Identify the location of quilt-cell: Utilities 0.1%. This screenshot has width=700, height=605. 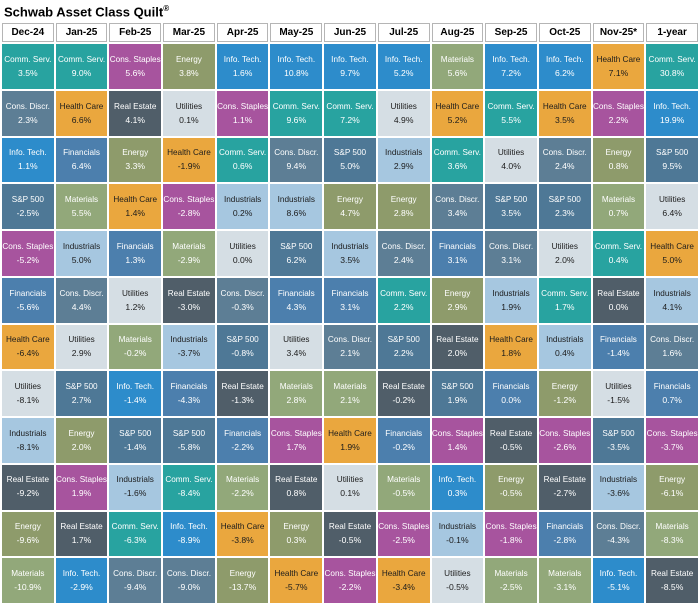
(189, 113).